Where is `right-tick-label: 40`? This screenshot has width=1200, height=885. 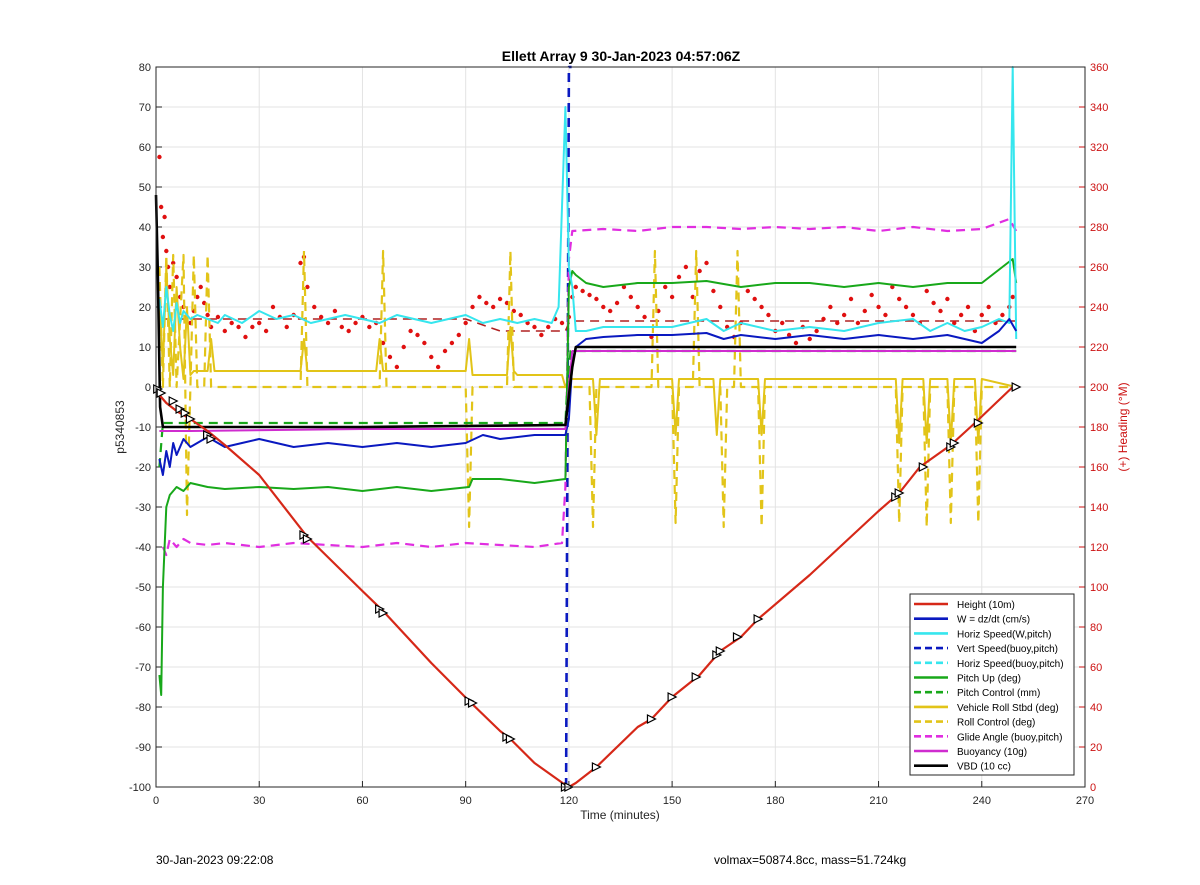 right-tick-label: 40 is located at coordinates (1096, 708).